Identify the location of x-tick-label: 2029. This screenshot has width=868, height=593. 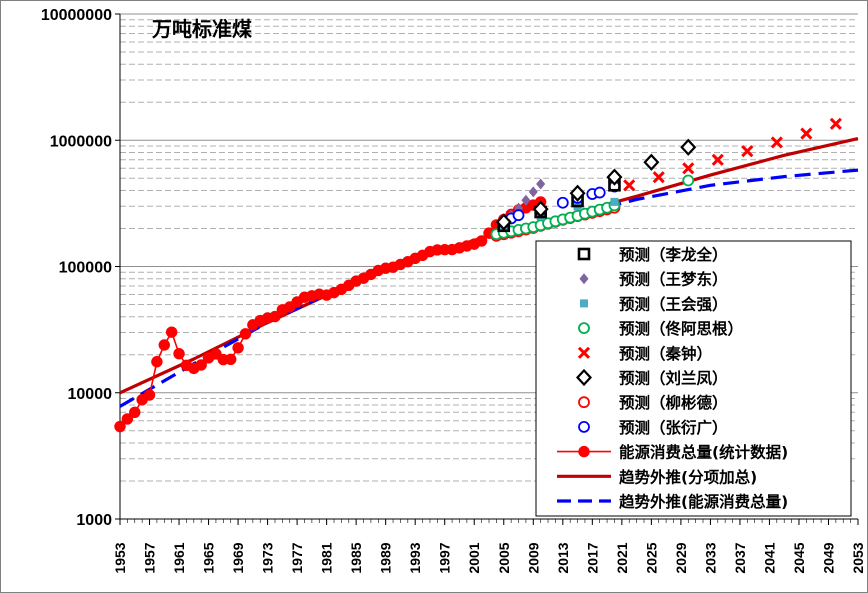
(681, 557).